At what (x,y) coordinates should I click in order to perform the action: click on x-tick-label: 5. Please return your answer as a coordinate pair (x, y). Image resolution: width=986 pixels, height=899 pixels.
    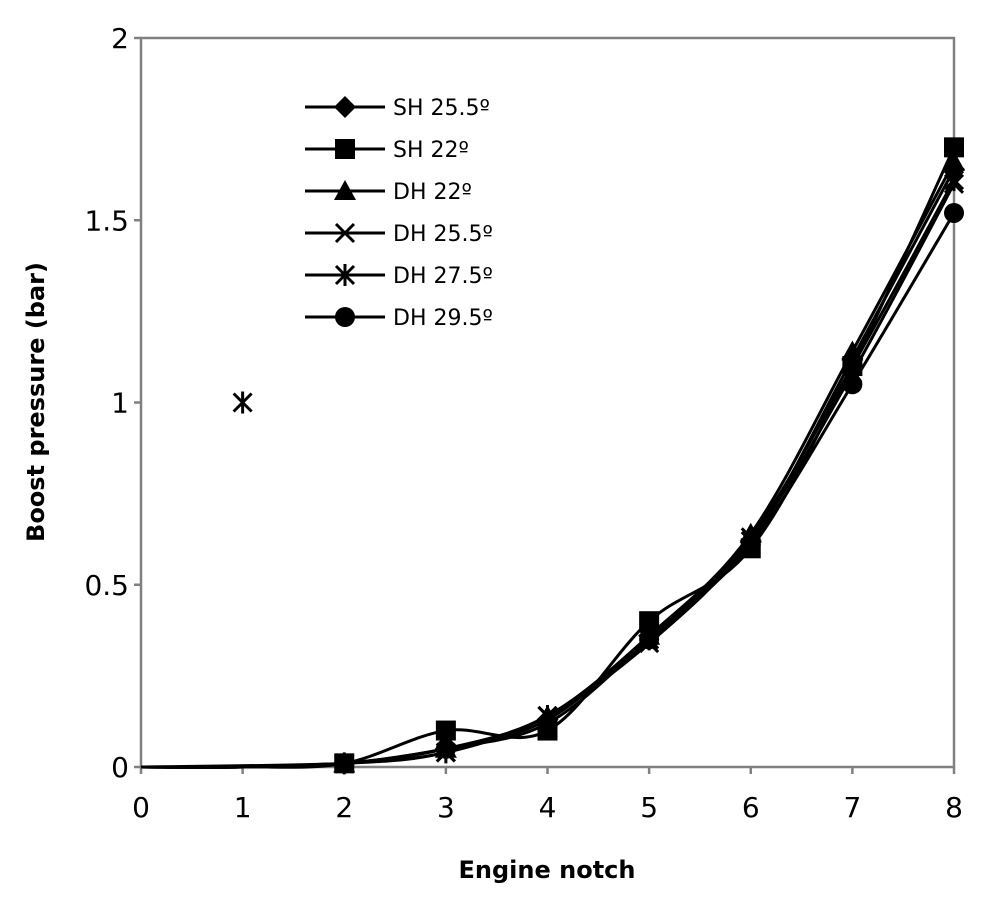
    Looking at the image, I should click on (649, 807).